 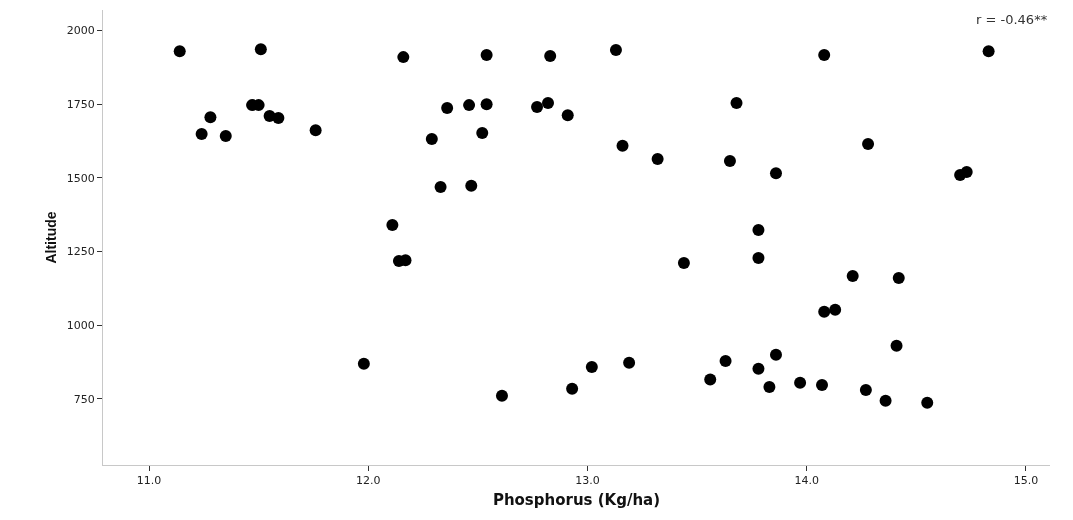 I want to click on x-tick-label: 11.0, so click(x=149, y=481).